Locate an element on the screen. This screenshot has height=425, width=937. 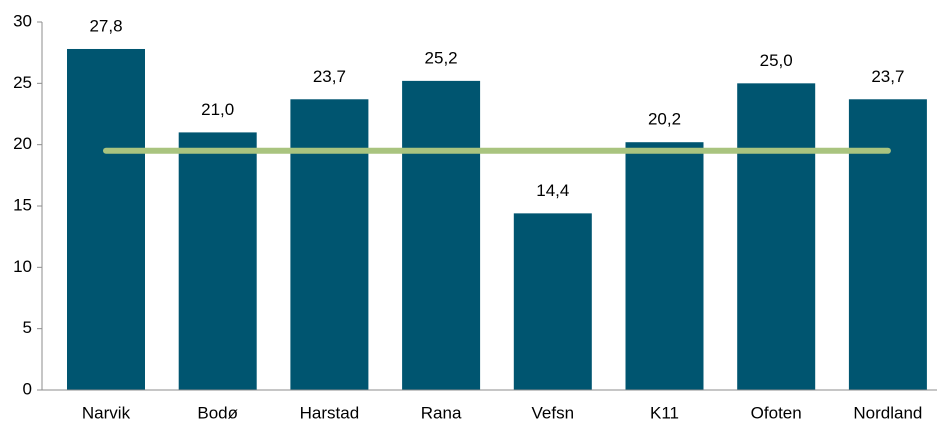
y-tick-label: 30 is located at coordinates (22, 20).